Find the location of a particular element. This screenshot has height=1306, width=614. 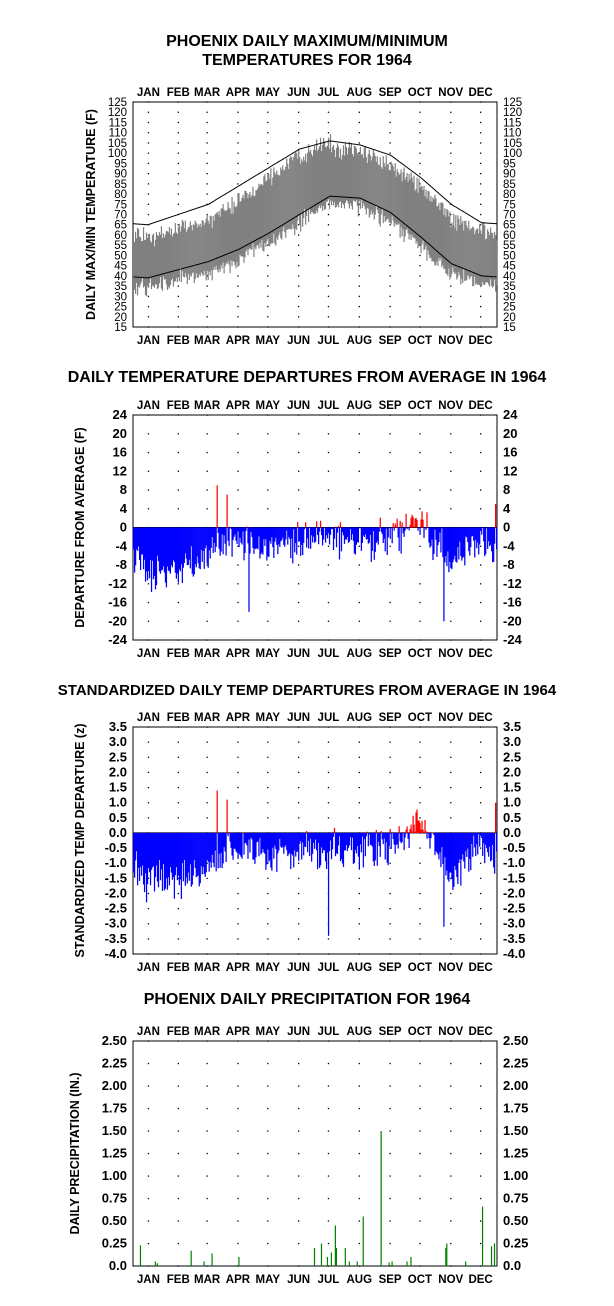

precipitation-chart-month-top: AUG is located at coordinates (359, 1032).